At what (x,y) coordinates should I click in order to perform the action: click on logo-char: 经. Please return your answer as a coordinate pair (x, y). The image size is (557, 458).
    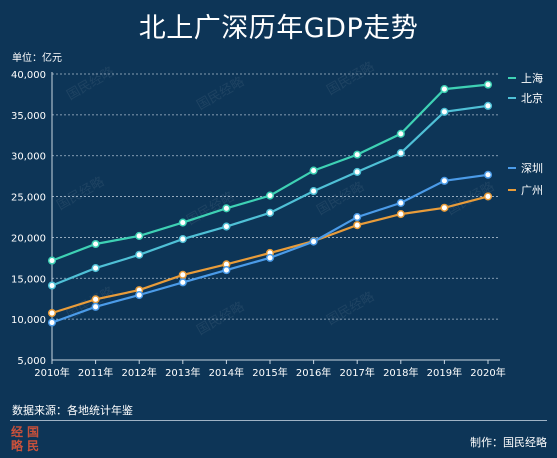
    Looking at the image, I should click on (16, 432).